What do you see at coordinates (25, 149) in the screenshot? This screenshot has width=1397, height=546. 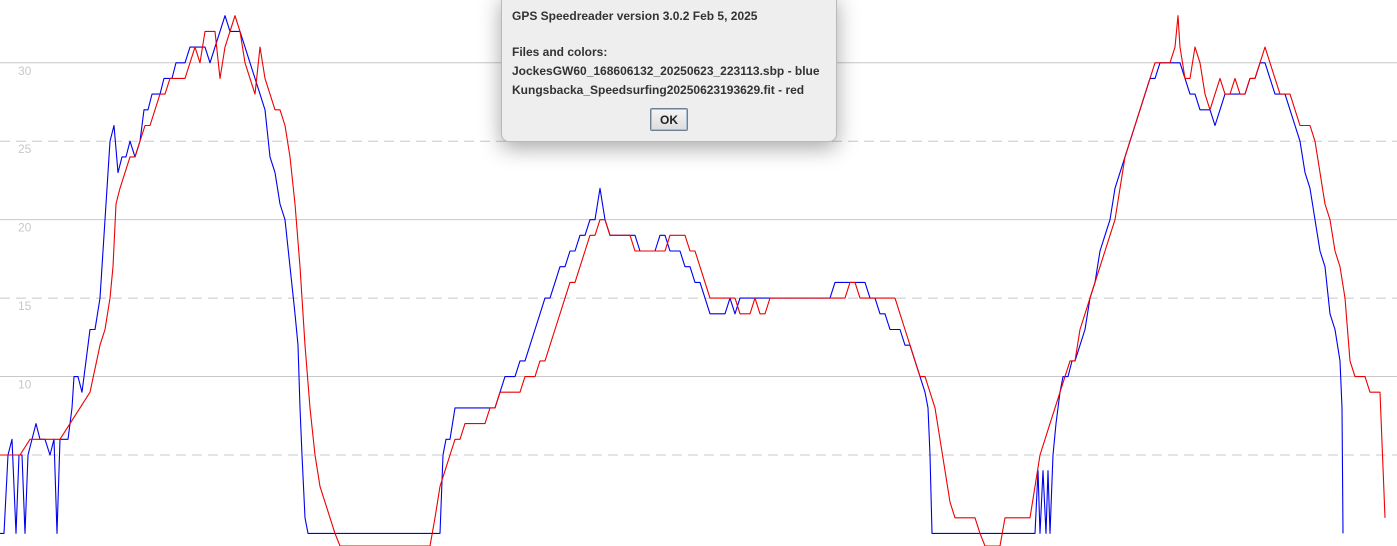 I see `y-tick-label-25: 25` at bounding box center [25, 149].